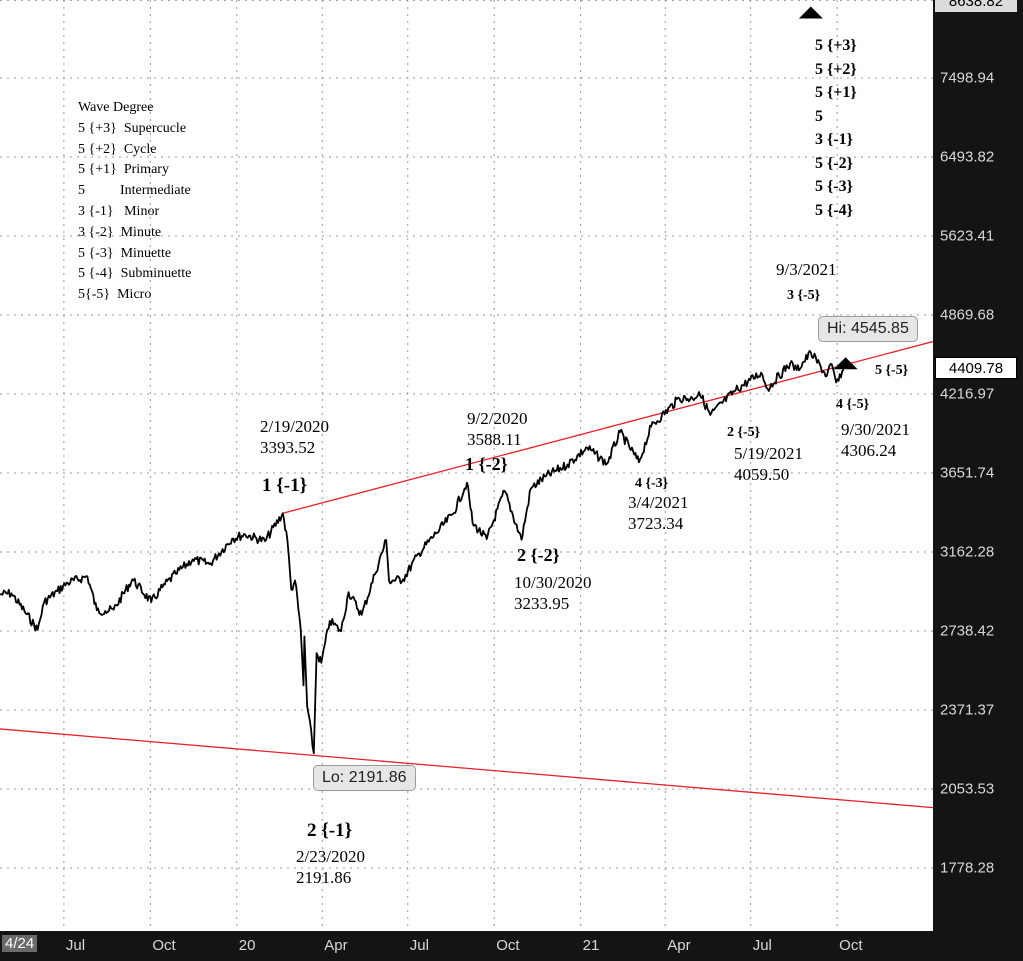  What do you see at coordinates (836, 92) in the screenshot?
I see `wave-stack-entry: 5 {+1}` at bounding box center [836, 92].